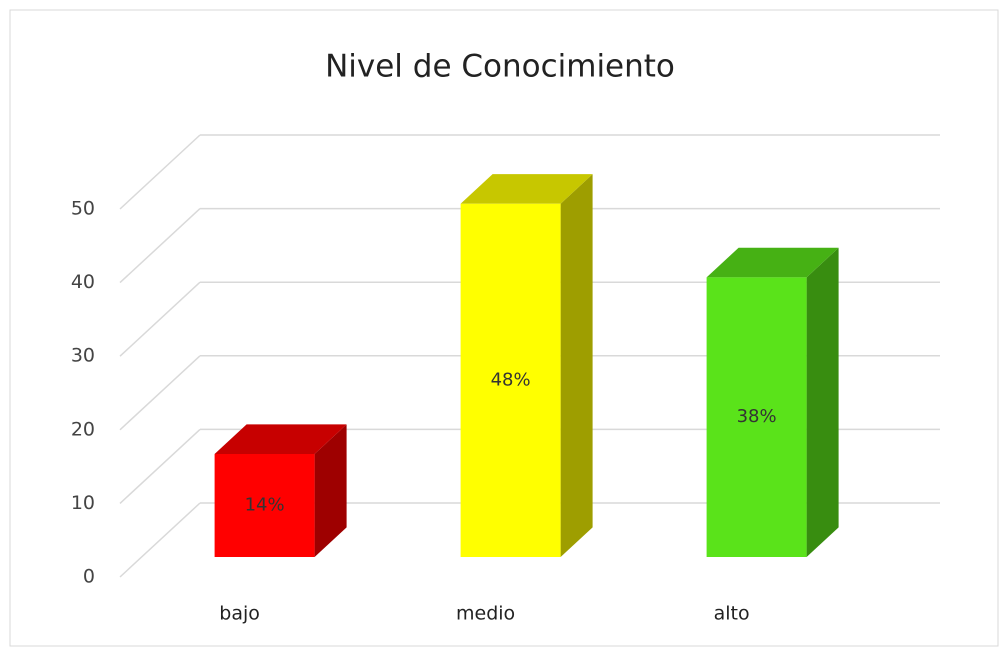 The width and height of the screenshot is (1002, 650). I want to click on y-tick-label: 10, so click(83, 503).